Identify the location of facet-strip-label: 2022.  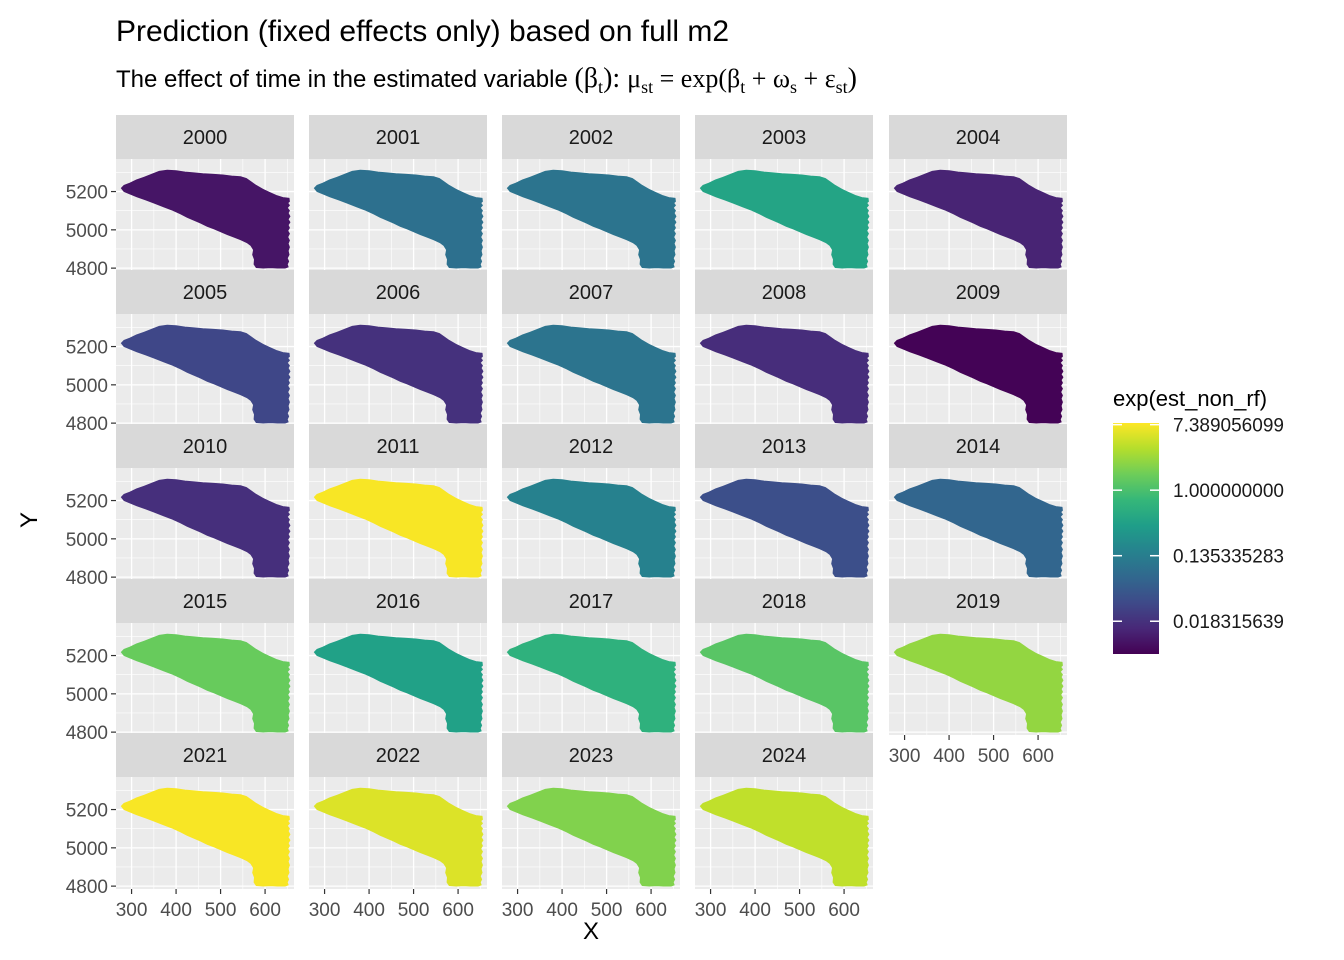
(398, 756).